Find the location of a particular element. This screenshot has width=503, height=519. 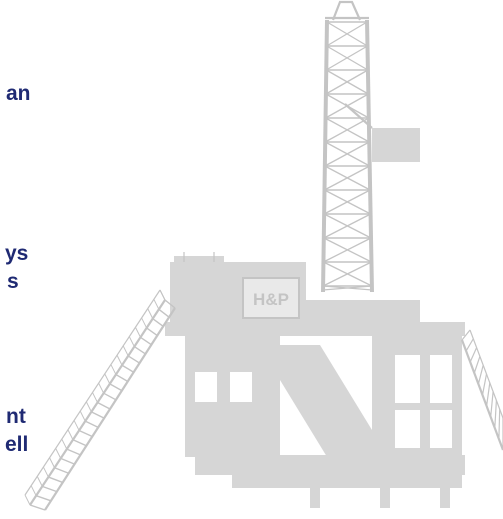

rig-stairs-right-steps is located at coordinates (482, 389).